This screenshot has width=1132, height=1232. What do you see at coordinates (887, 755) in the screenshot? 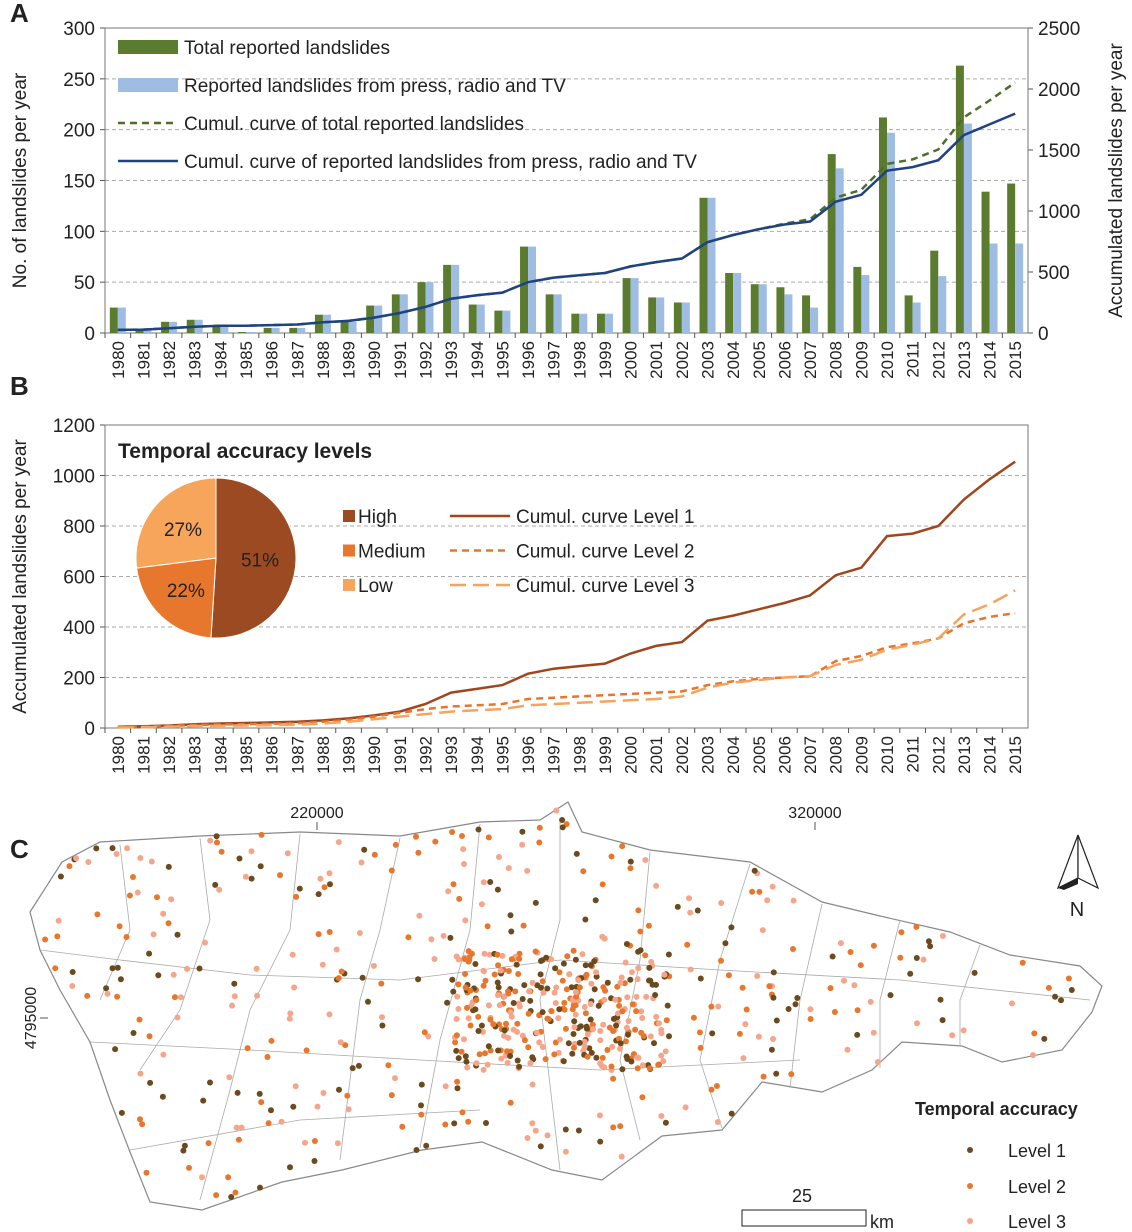
I see `x-tick-label: 2010` at bounding box center [887, 755].